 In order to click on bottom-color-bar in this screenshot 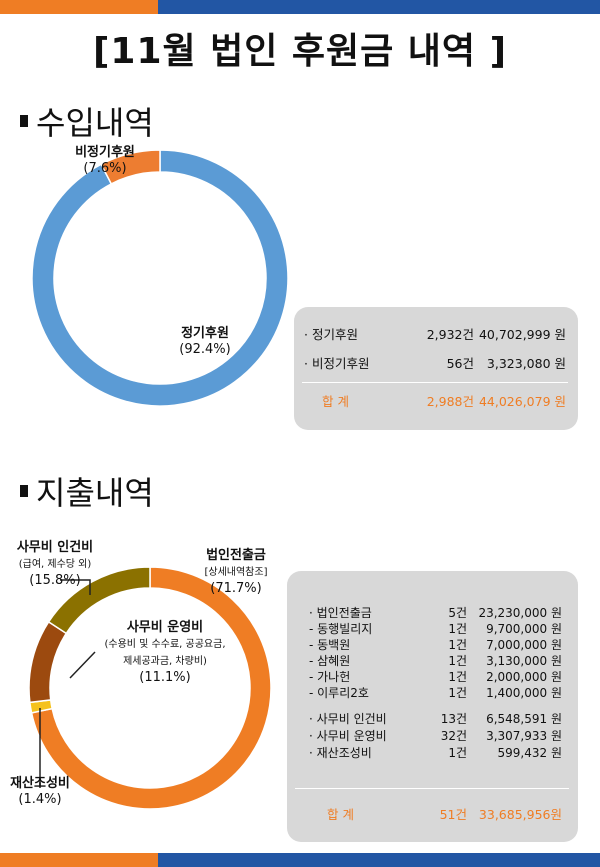, I will do `click(300, 860)`.